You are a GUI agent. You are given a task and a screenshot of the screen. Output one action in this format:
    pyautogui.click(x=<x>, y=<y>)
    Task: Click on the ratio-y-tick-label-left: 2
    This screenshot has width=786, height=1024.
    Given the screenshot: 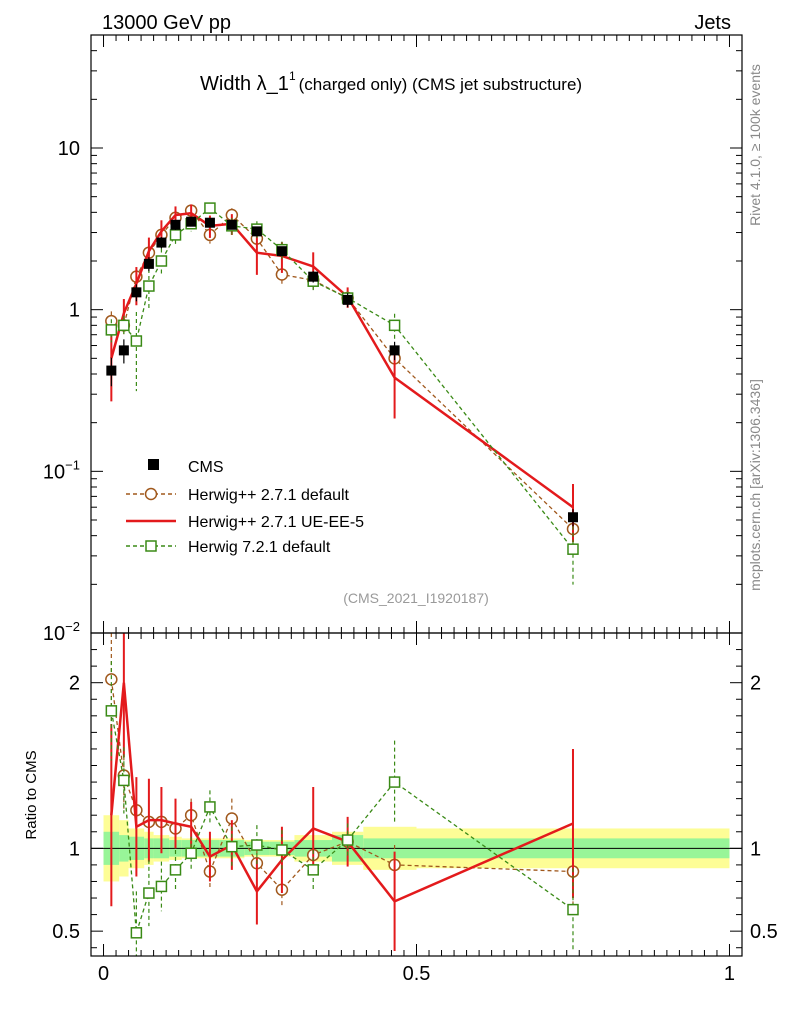 What is the action you would take?
    pyautogui.click(x=74, y=684)
    